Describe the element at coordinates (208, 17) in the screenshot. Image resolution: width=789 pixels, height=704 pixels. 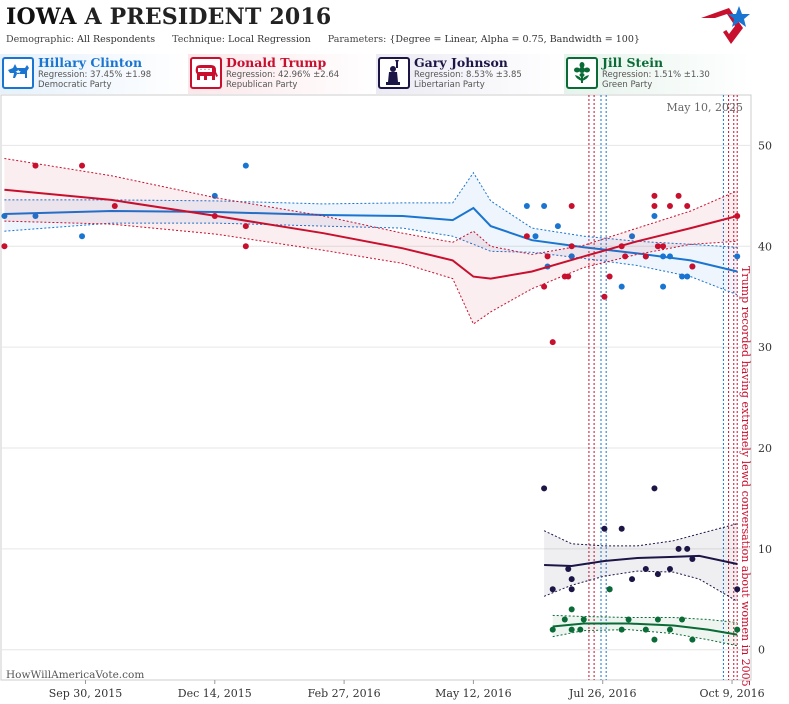
I see `race-name: A PRESIDENT 2016` at that location.